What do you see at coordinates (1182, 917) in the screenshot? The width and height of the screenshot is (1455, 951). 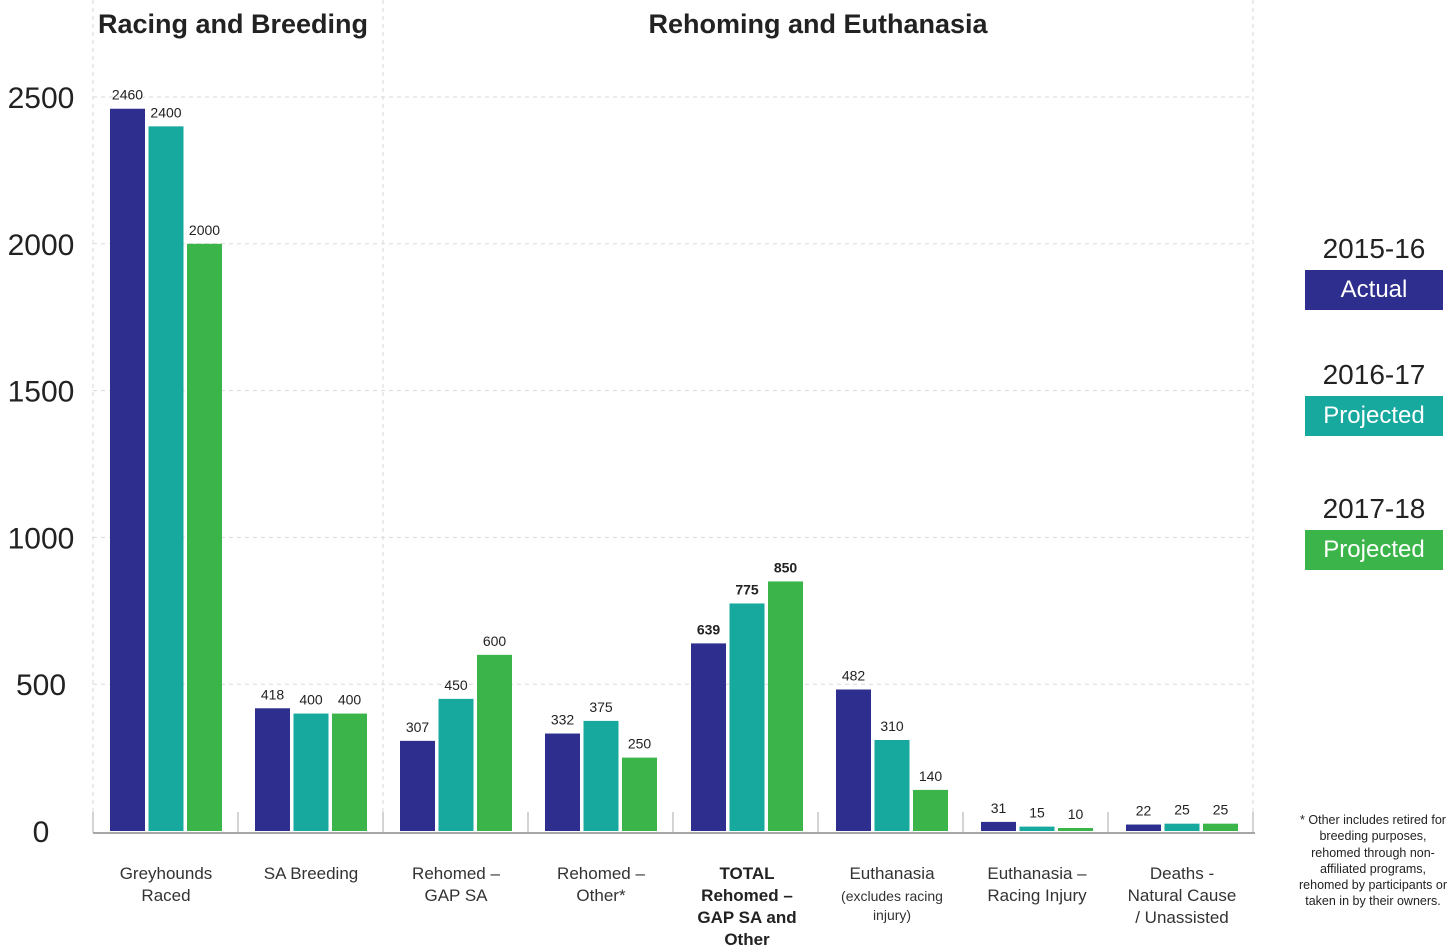 I see `x-tick-label: / Unassisted` at bounding box center [1182, 917].